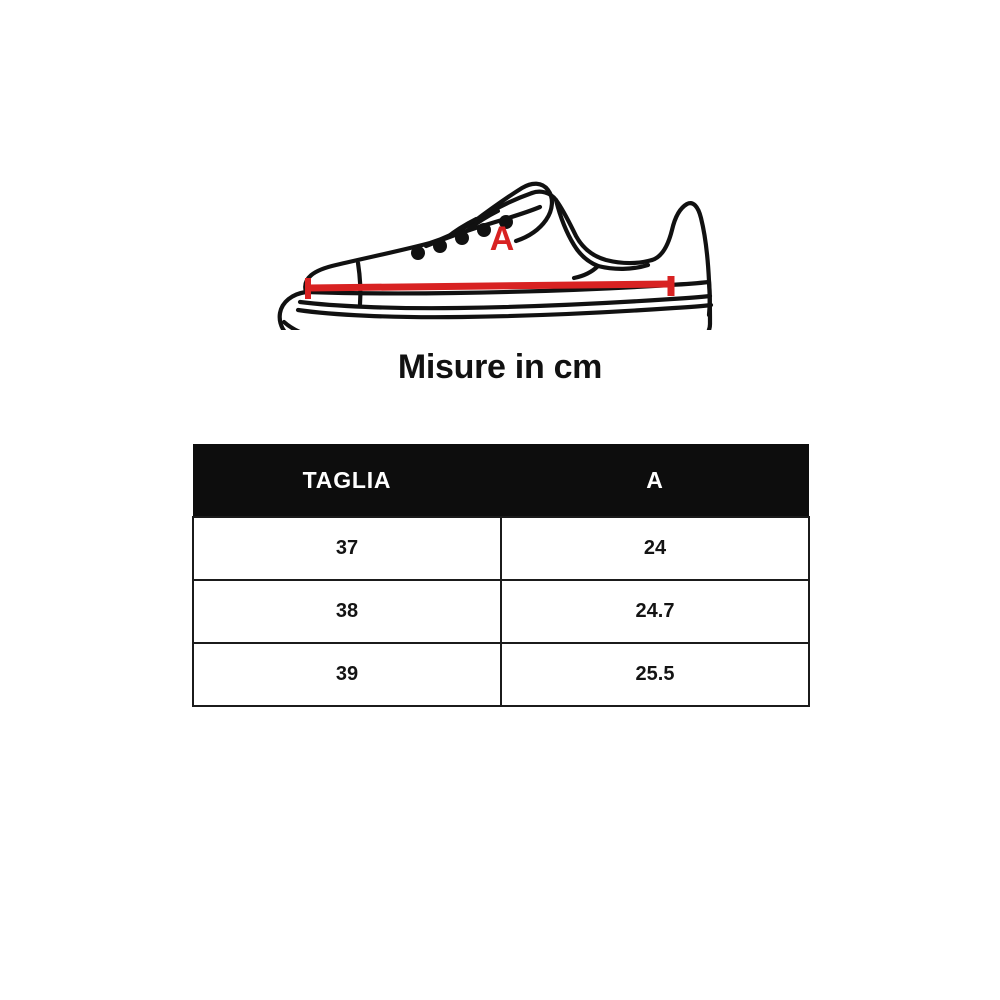  I want to click on cell-size: 37, so click(347, 548).